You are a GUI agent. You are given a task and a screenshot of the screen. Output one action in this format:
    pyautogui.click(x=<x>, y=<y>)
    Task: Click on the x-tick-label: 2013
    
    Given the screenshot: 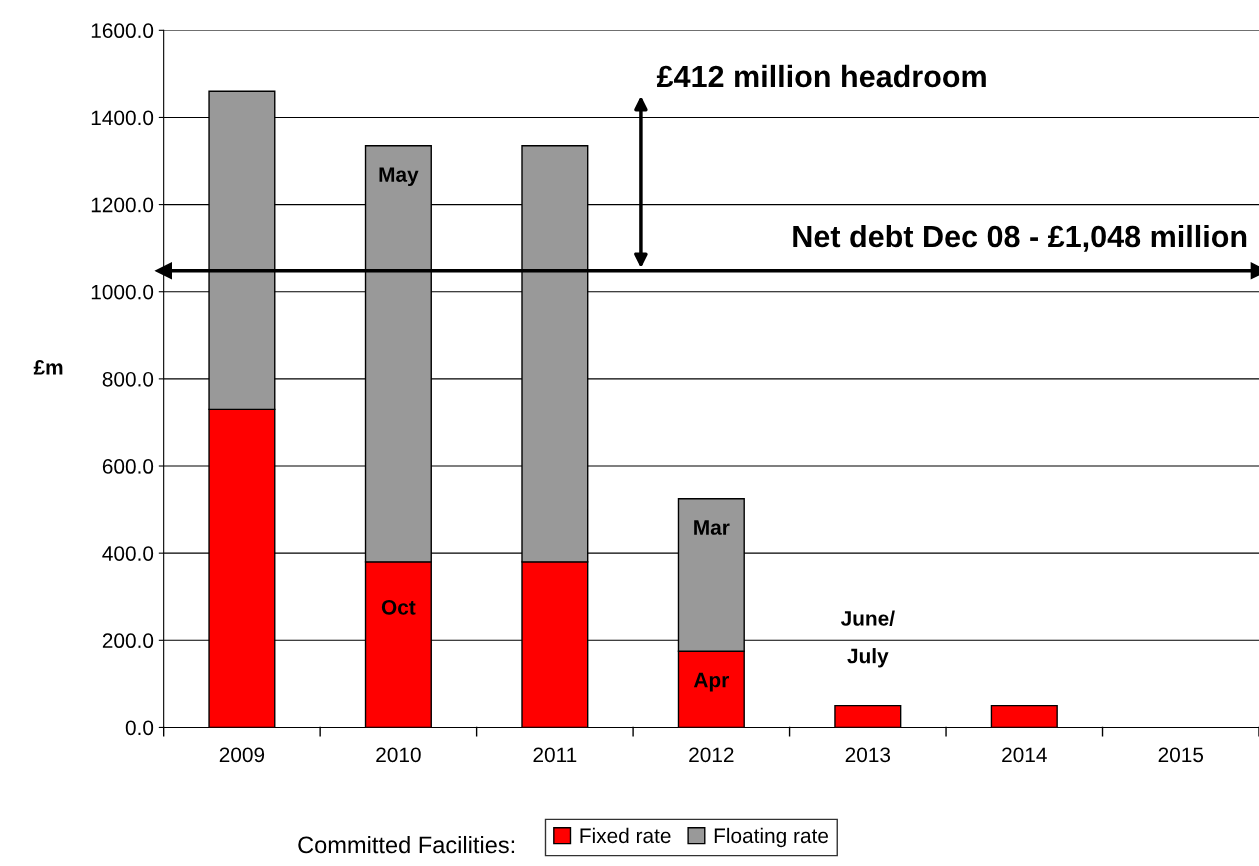 What is the action you would take?
    pyautogui.click(x=868, y=755)
    